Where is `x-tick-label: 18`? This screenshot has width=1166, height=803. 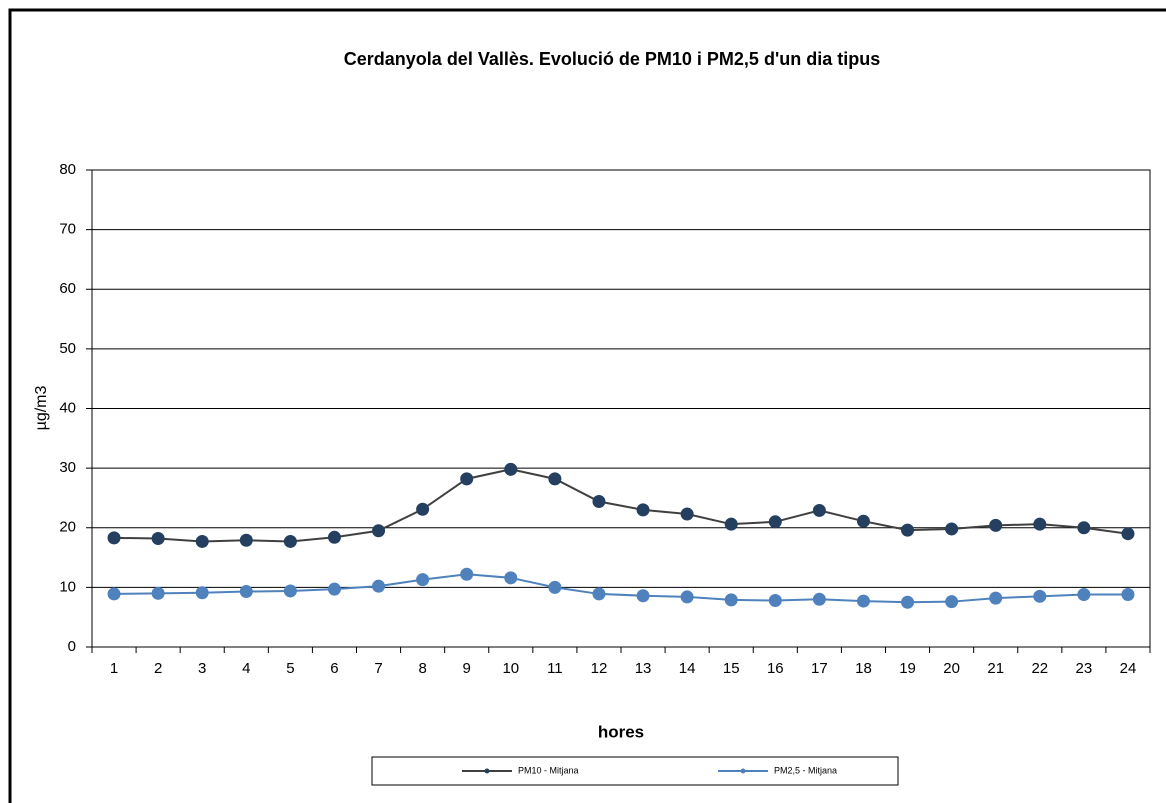
x-tick-label: 18 is located at coordinates (863, 668).